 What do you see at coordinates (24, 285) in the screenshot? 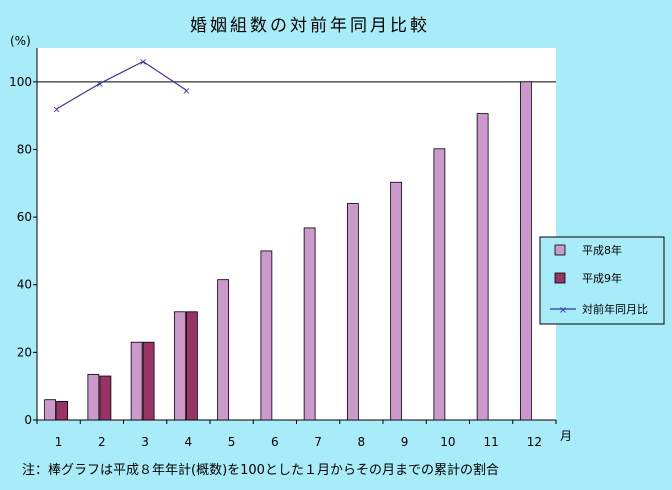
I see `y-tick-label: 40` at bounding box center [24, 285].